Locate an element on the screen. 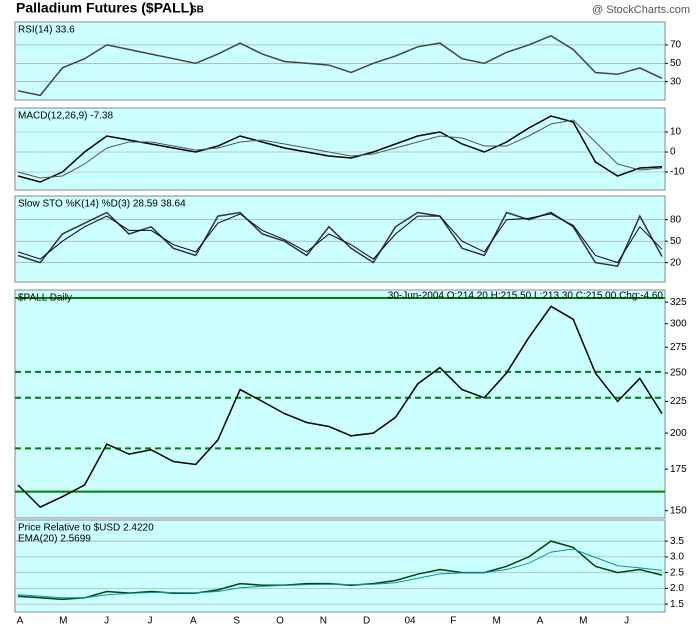  y-tick-label: 0 is located at coordinates (673, 152).